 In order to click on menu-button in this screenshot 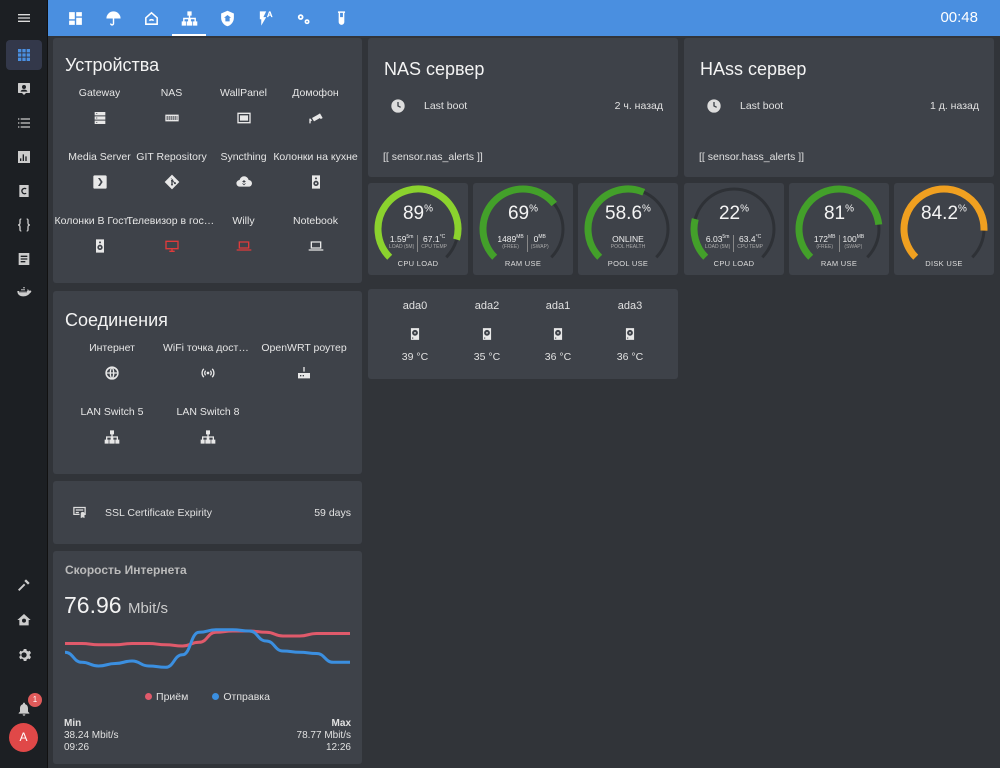, I will do `click(23, 18)`.